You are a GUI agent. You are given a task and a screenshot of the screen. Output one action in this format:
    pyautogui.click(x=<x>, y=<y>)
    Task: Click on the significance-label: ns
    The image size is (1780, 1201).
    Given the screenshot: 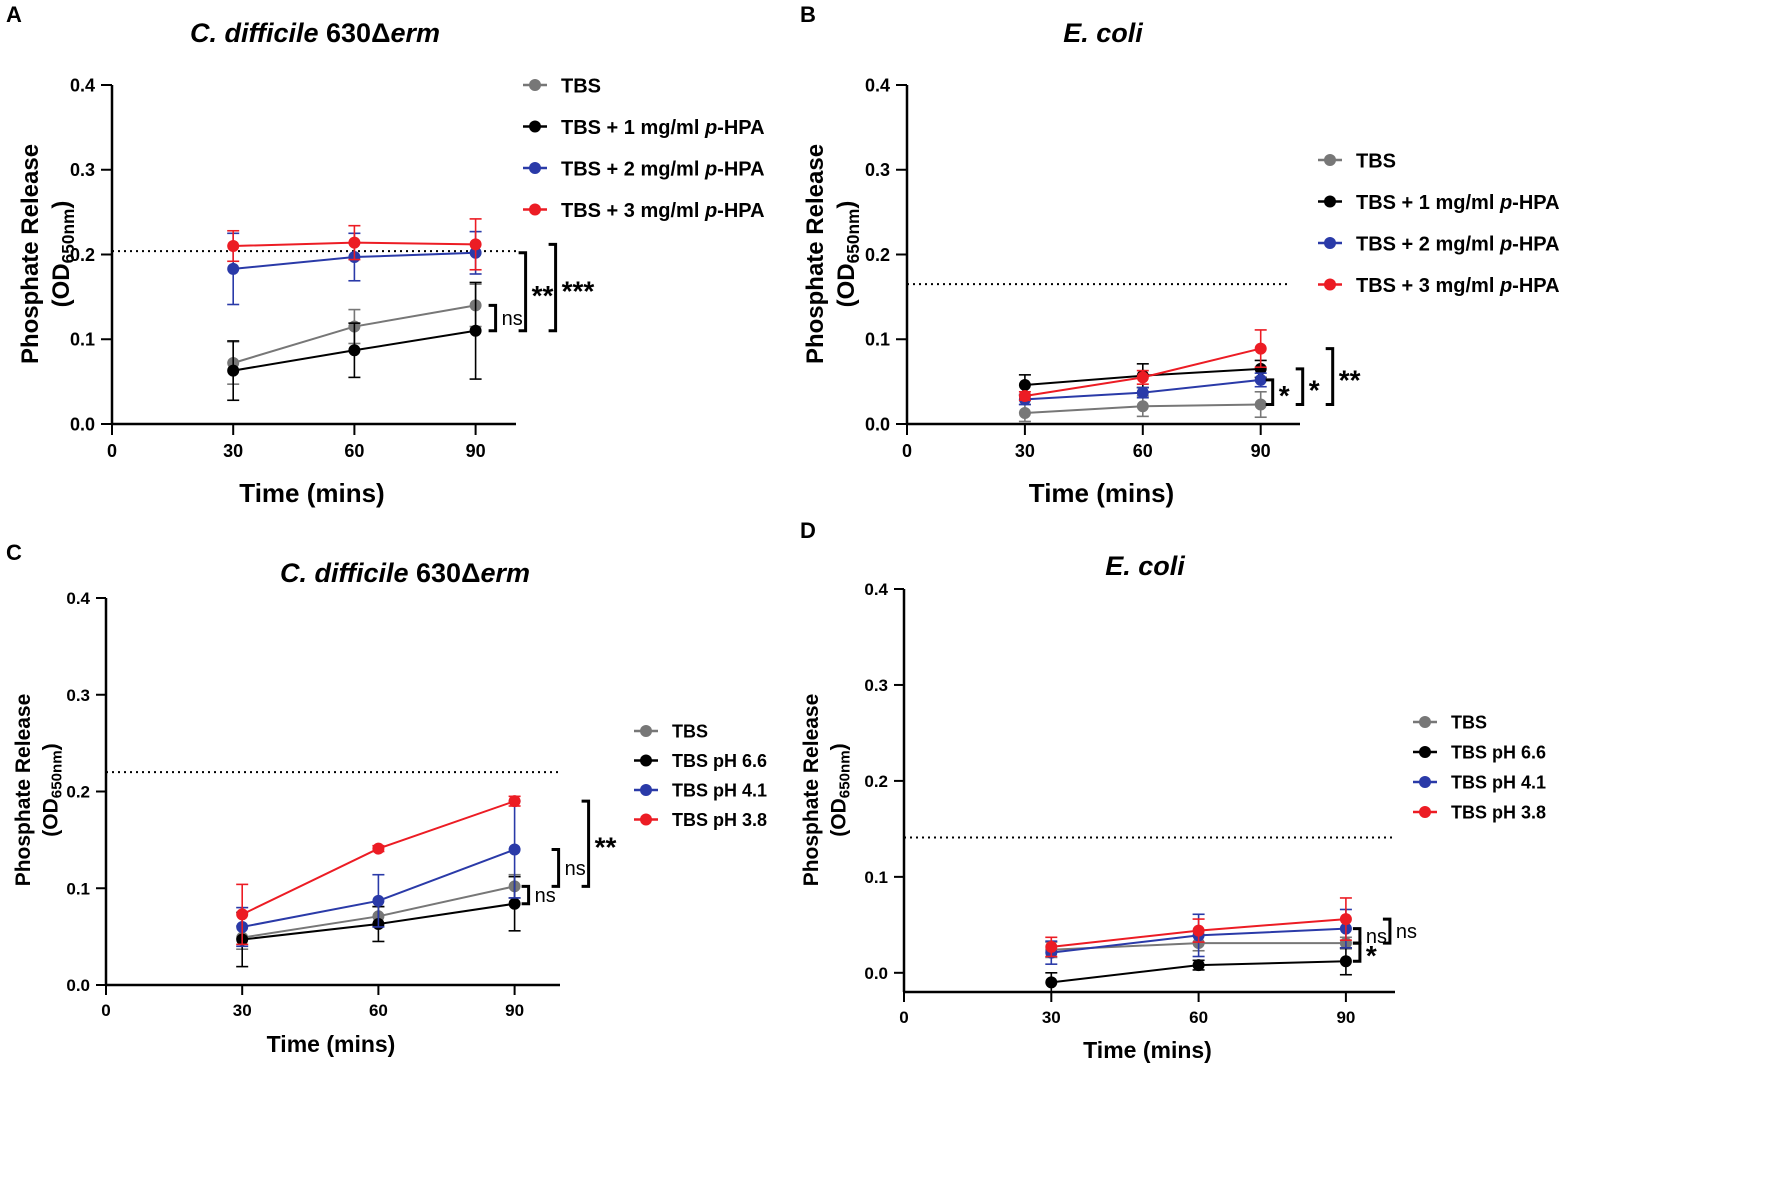 What is the action you would take?
    pyautogui.click(x=575, y=869)
    